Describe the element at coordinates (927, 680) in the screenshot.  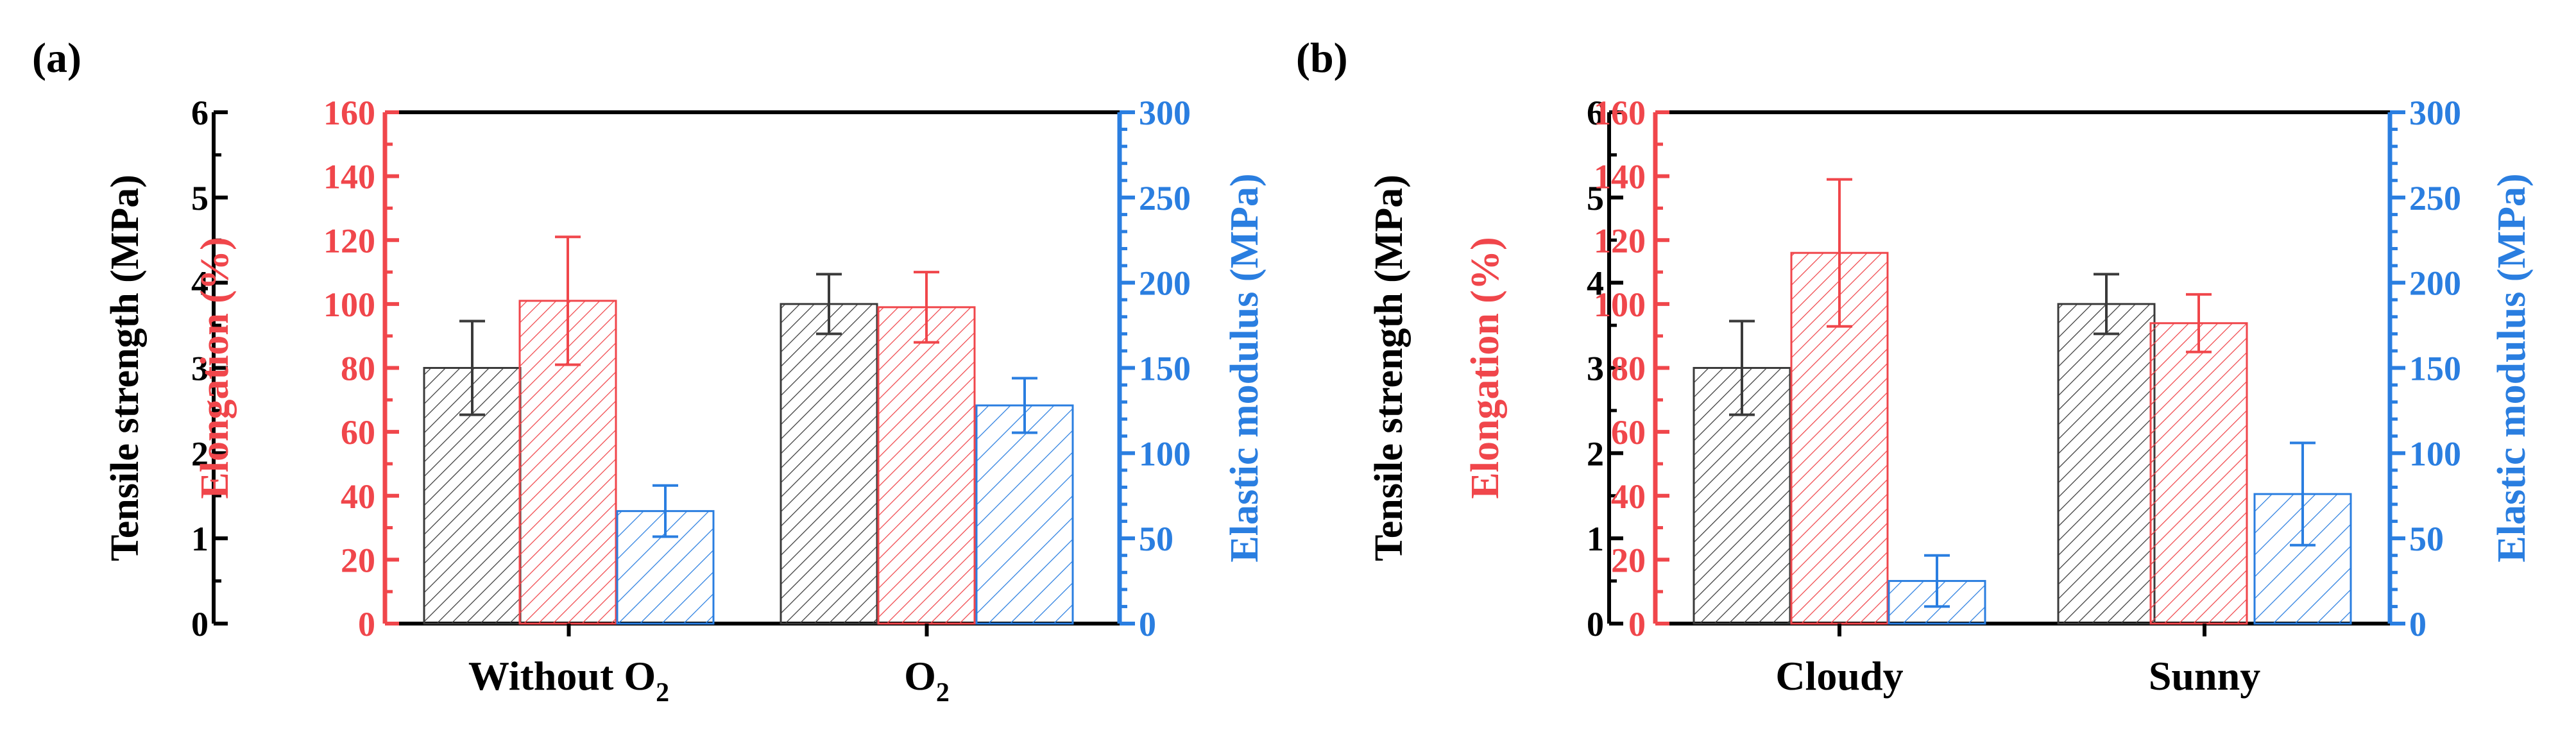
I see `category-label: O2` at that location.